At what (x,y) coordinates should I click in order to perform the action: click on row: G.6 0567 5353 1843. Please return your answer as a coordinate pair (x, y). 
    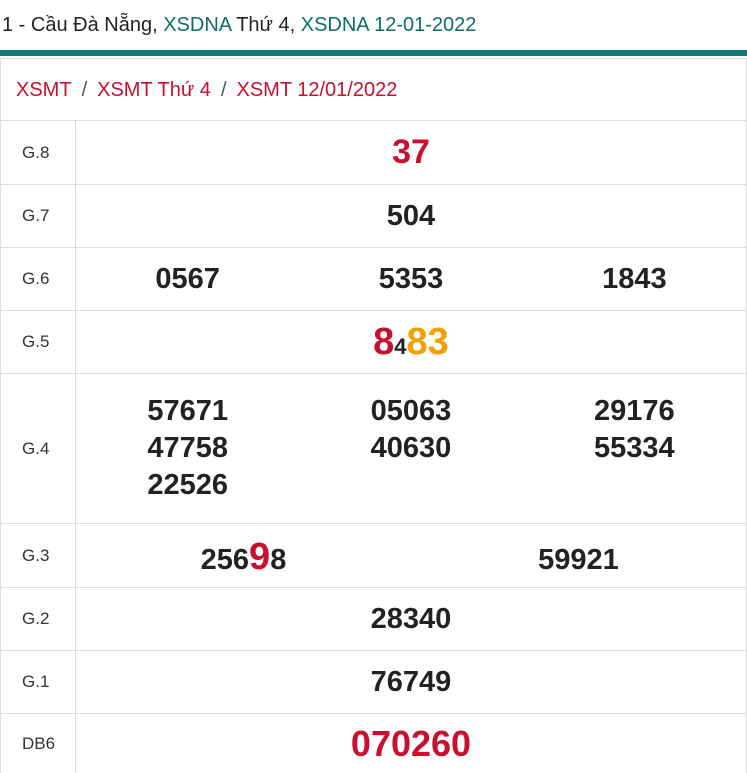
    Looking at the image, I should click on (373, 278).